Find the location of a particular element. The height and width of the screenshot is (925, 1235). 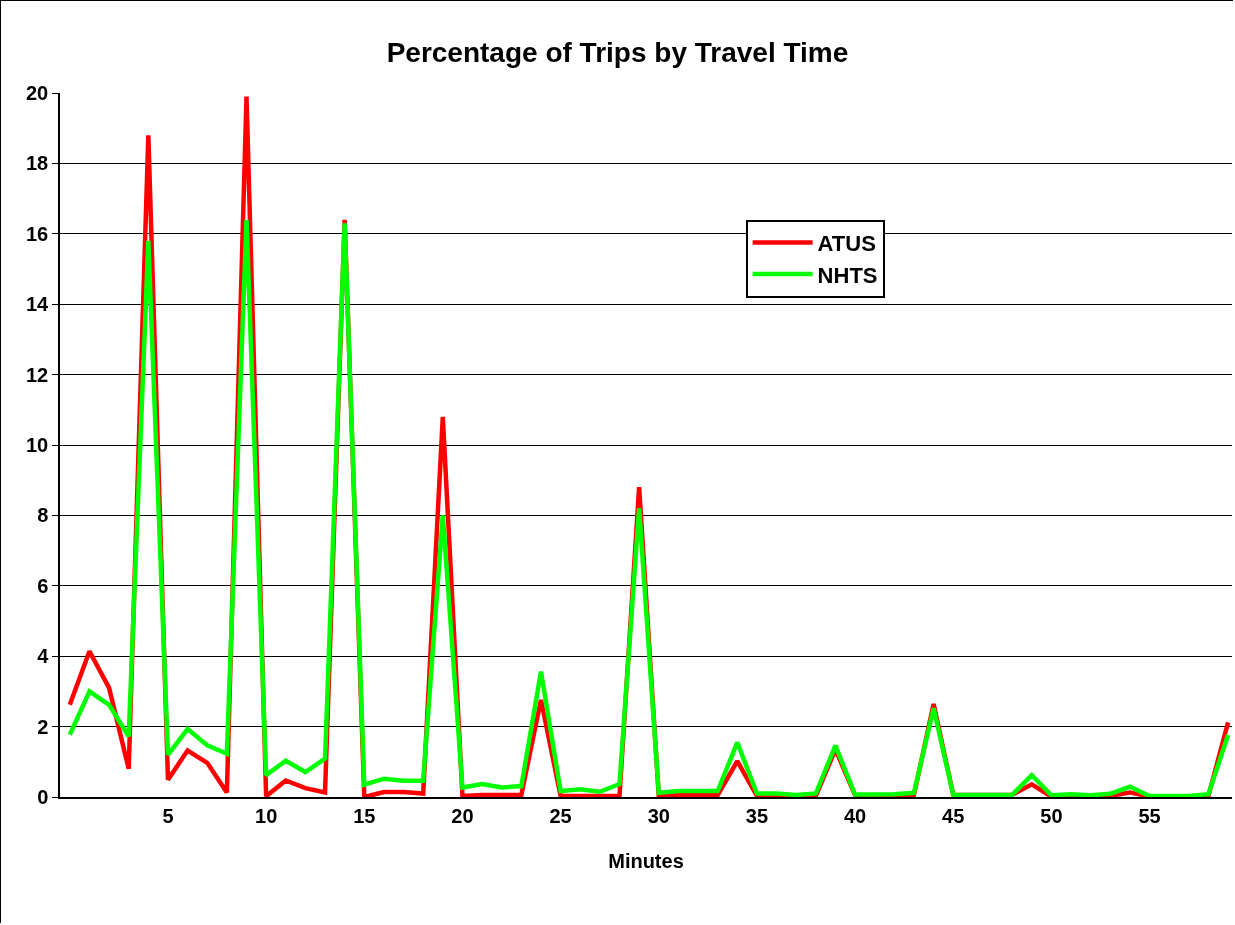

y-tick-label: 20 is located at coordinates (37, 93).